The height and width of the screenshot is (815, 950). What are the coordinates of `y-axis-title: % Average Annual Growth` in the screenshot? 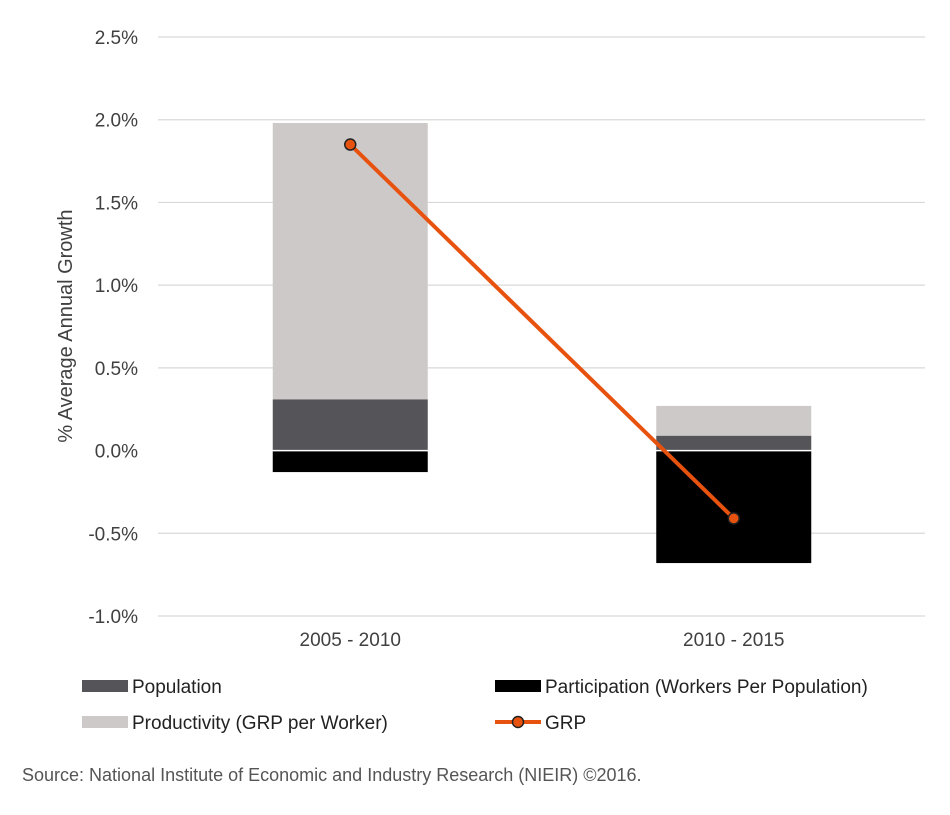 It's located at (66, 325).